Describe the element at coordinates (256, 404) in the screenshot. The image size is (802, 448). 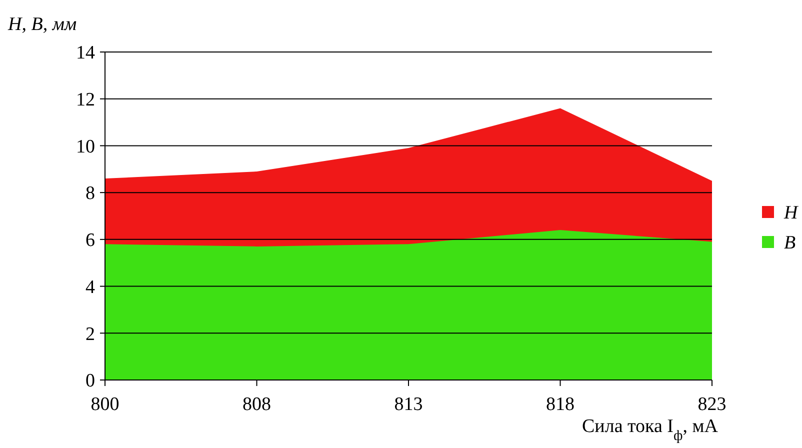
I see `x-tick-label: 808` at that location.